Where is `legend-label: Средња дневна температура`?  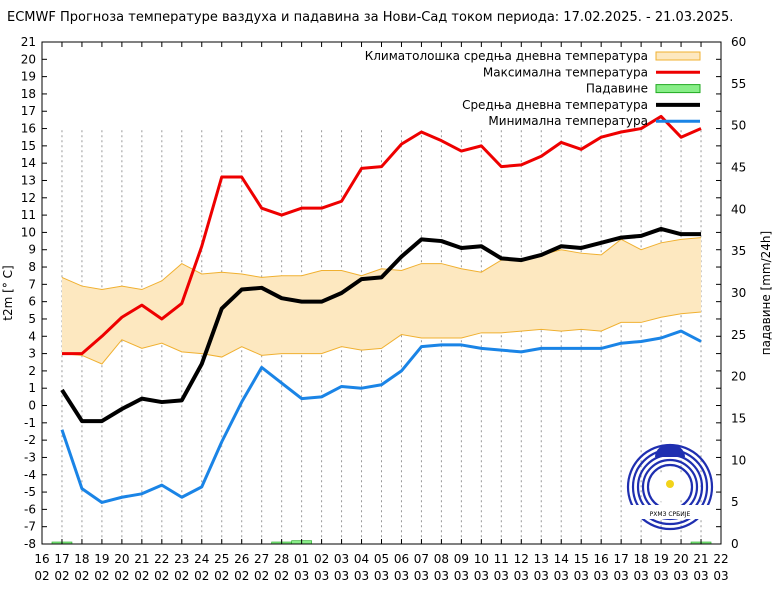
legend-label: Средња дневна температура is located at coordinates (555, 105).